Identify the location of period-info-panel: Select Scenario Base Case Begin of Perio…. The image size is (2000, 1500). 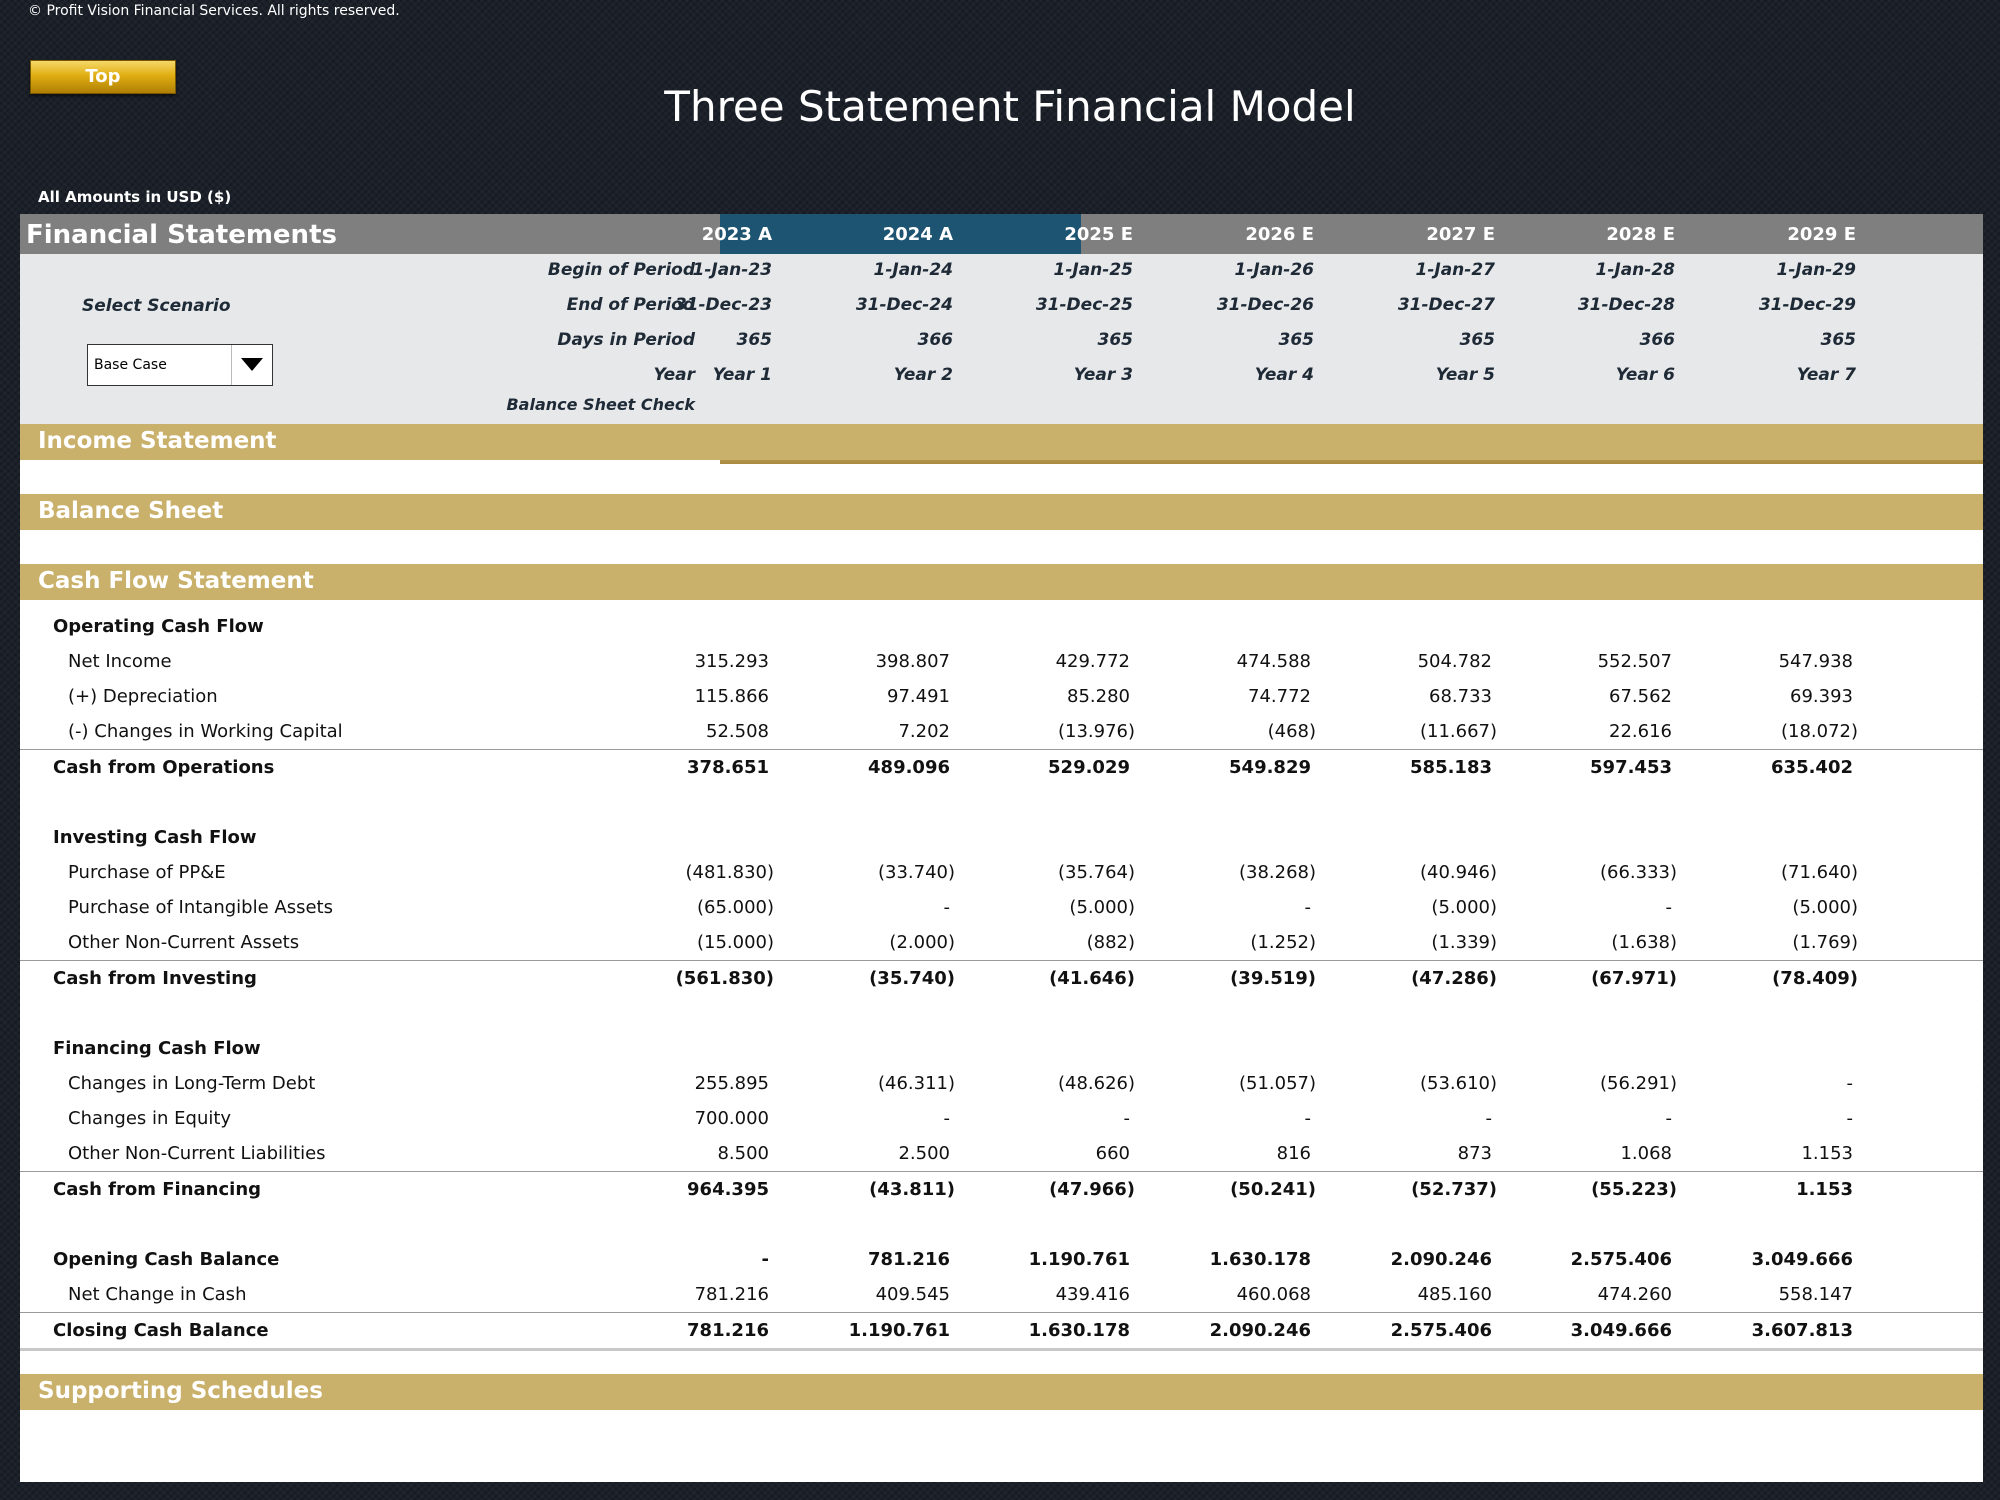
(1001, 359).